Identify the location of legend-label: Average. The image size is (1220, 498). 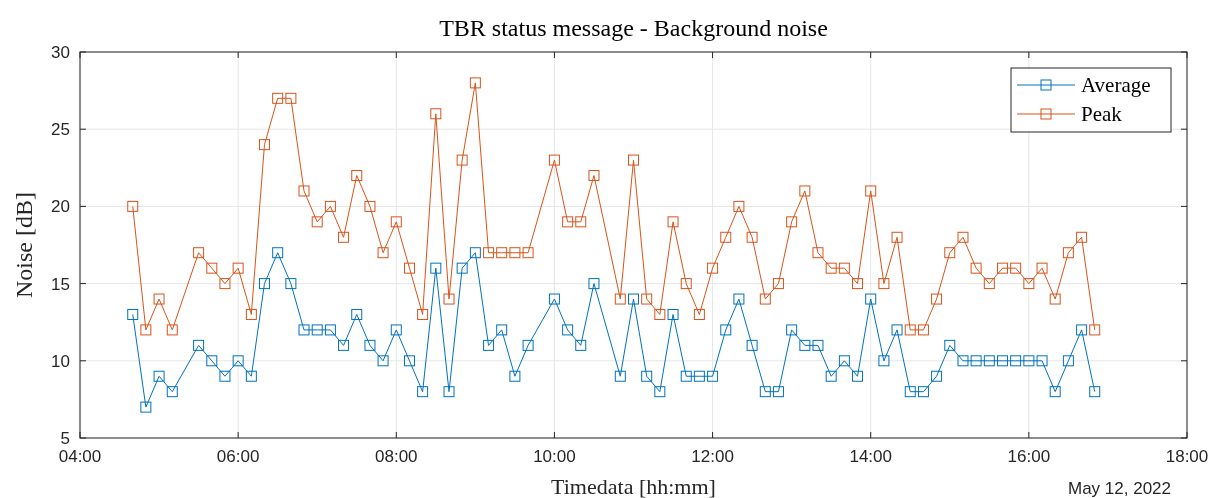
(1116, 85).